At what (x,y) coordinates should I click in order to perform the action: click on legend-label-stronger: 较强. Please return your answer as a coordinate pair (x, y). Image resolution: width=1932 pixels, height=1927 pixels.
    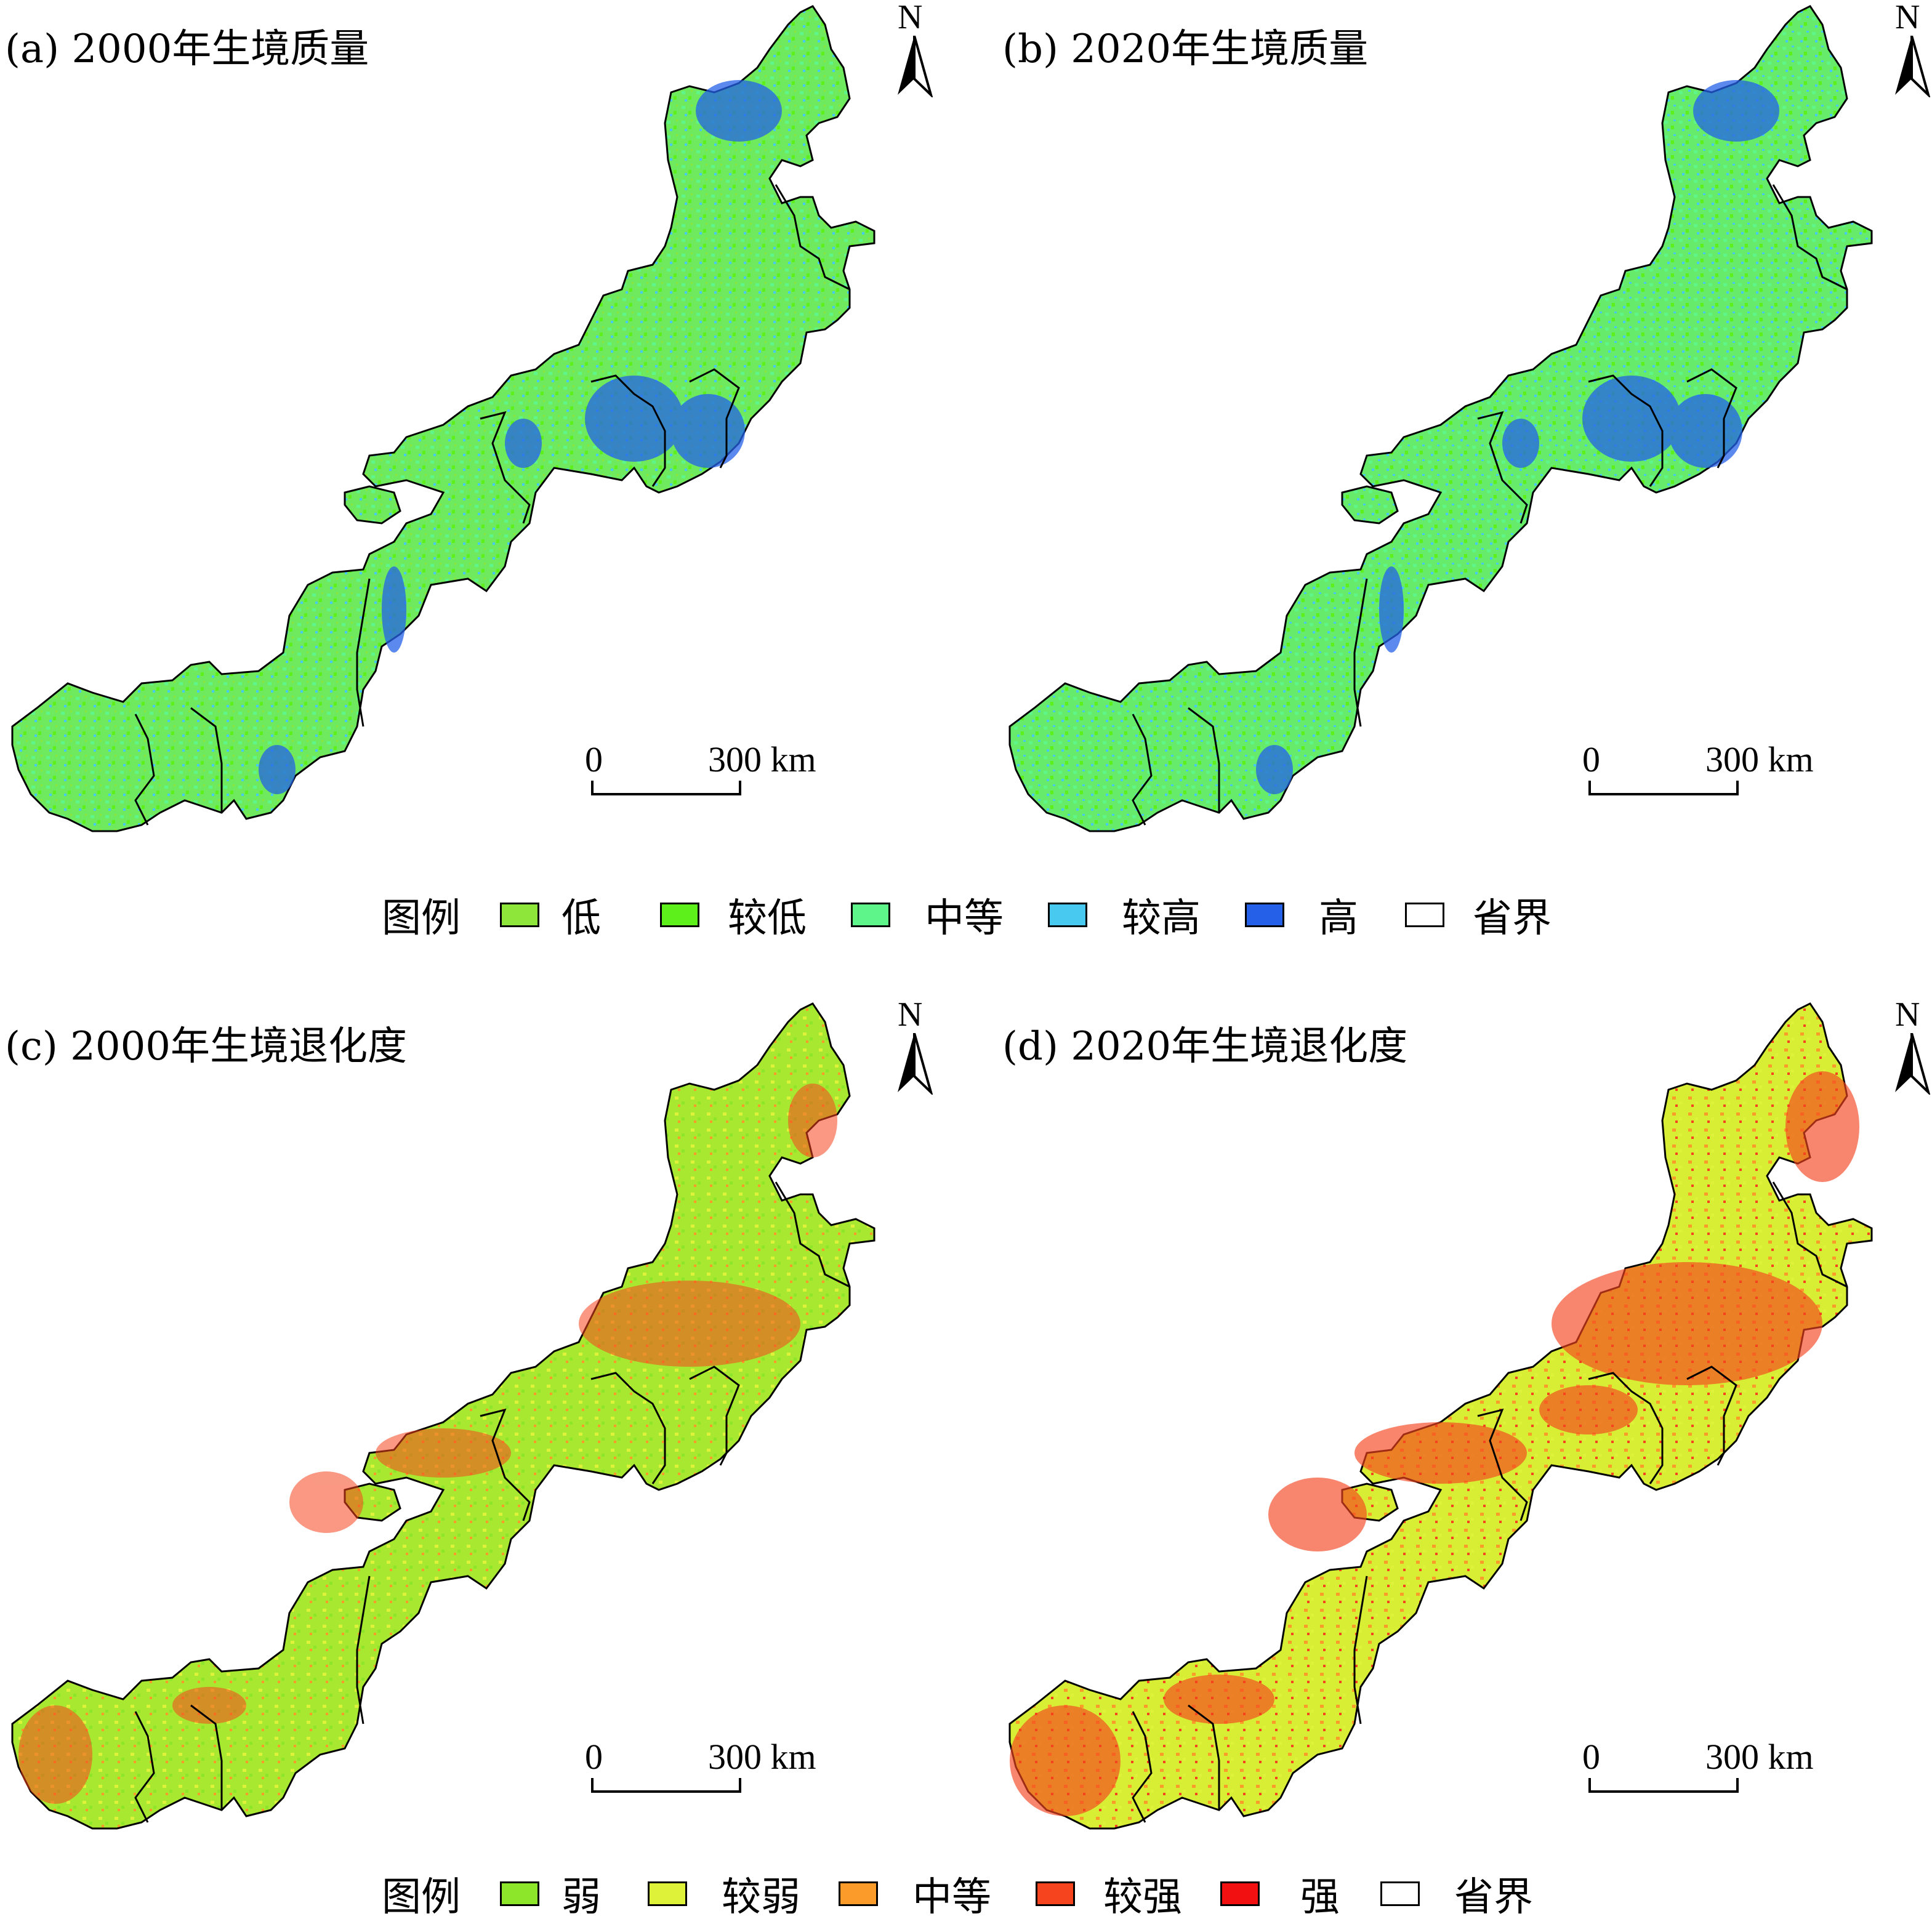
    Looking at the image, I should click on (1142, 1897).